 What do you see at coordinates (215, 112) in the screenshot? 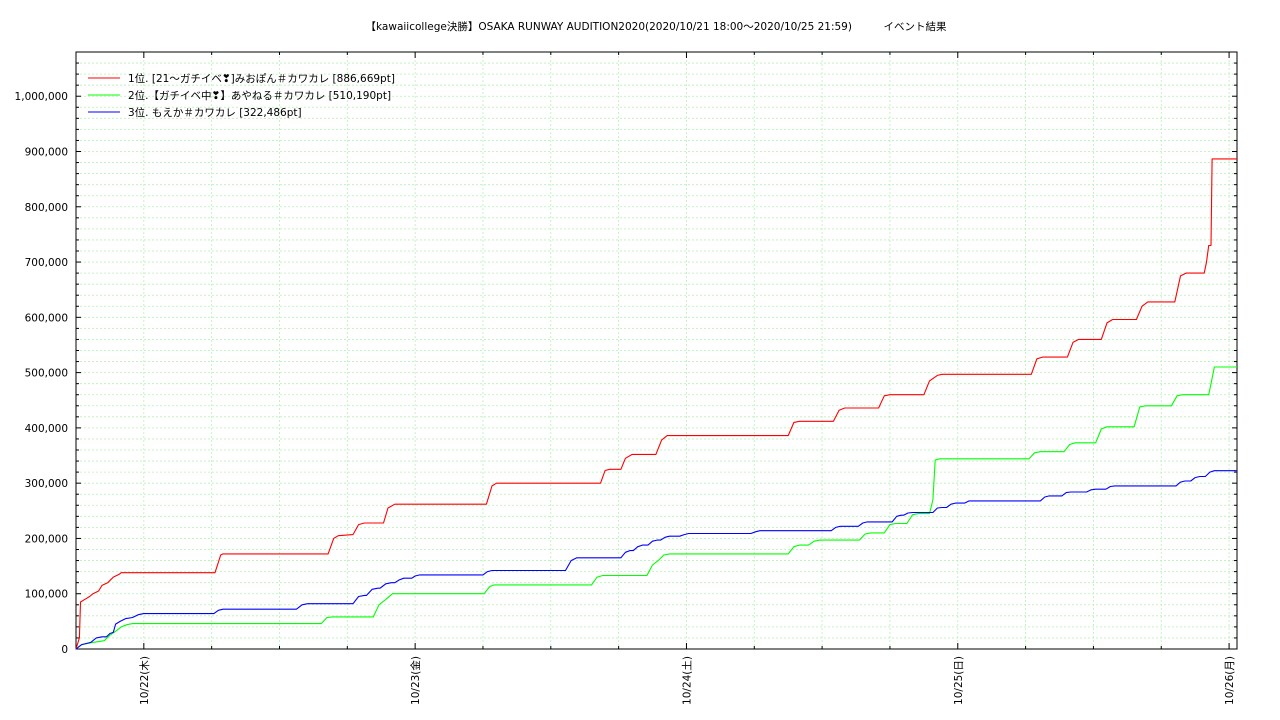
I see `legend-label-3: 3位. もえか＃カワカレ [322,486pt]` at bounding box center [215, 112].